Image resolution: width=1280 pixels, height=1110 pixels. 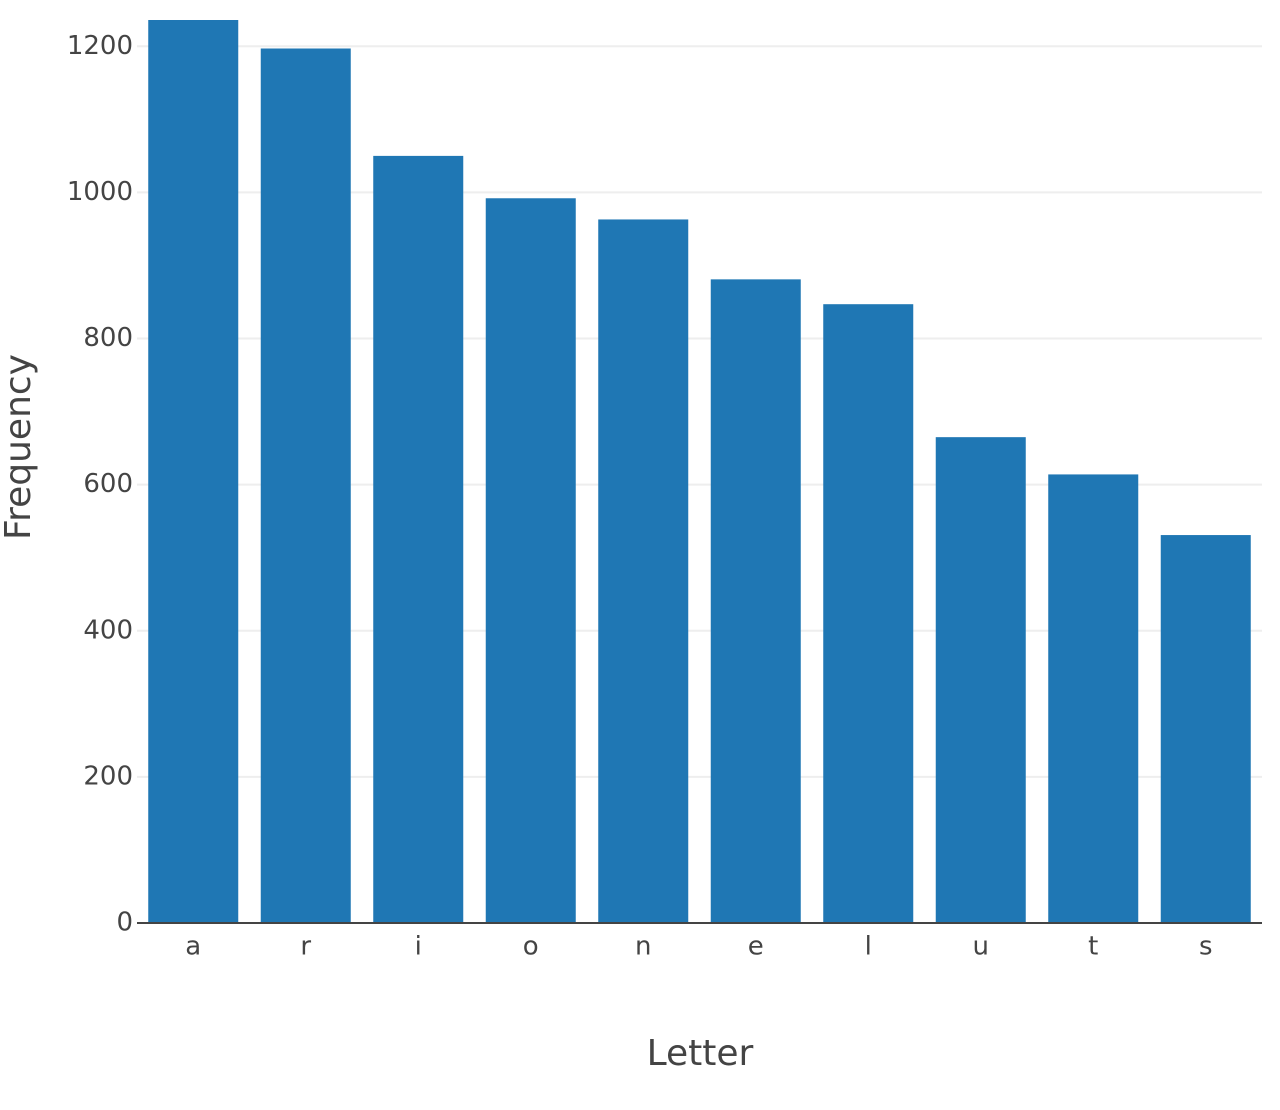 I want to click on x-tick-label: a, so click(x=193, y=947).